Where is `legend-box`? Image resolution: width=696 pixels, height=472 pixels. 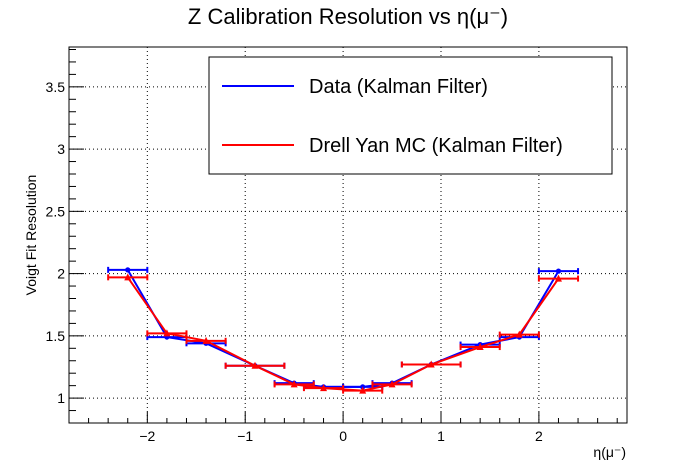
legend-box is located at coordinates (410, 115).